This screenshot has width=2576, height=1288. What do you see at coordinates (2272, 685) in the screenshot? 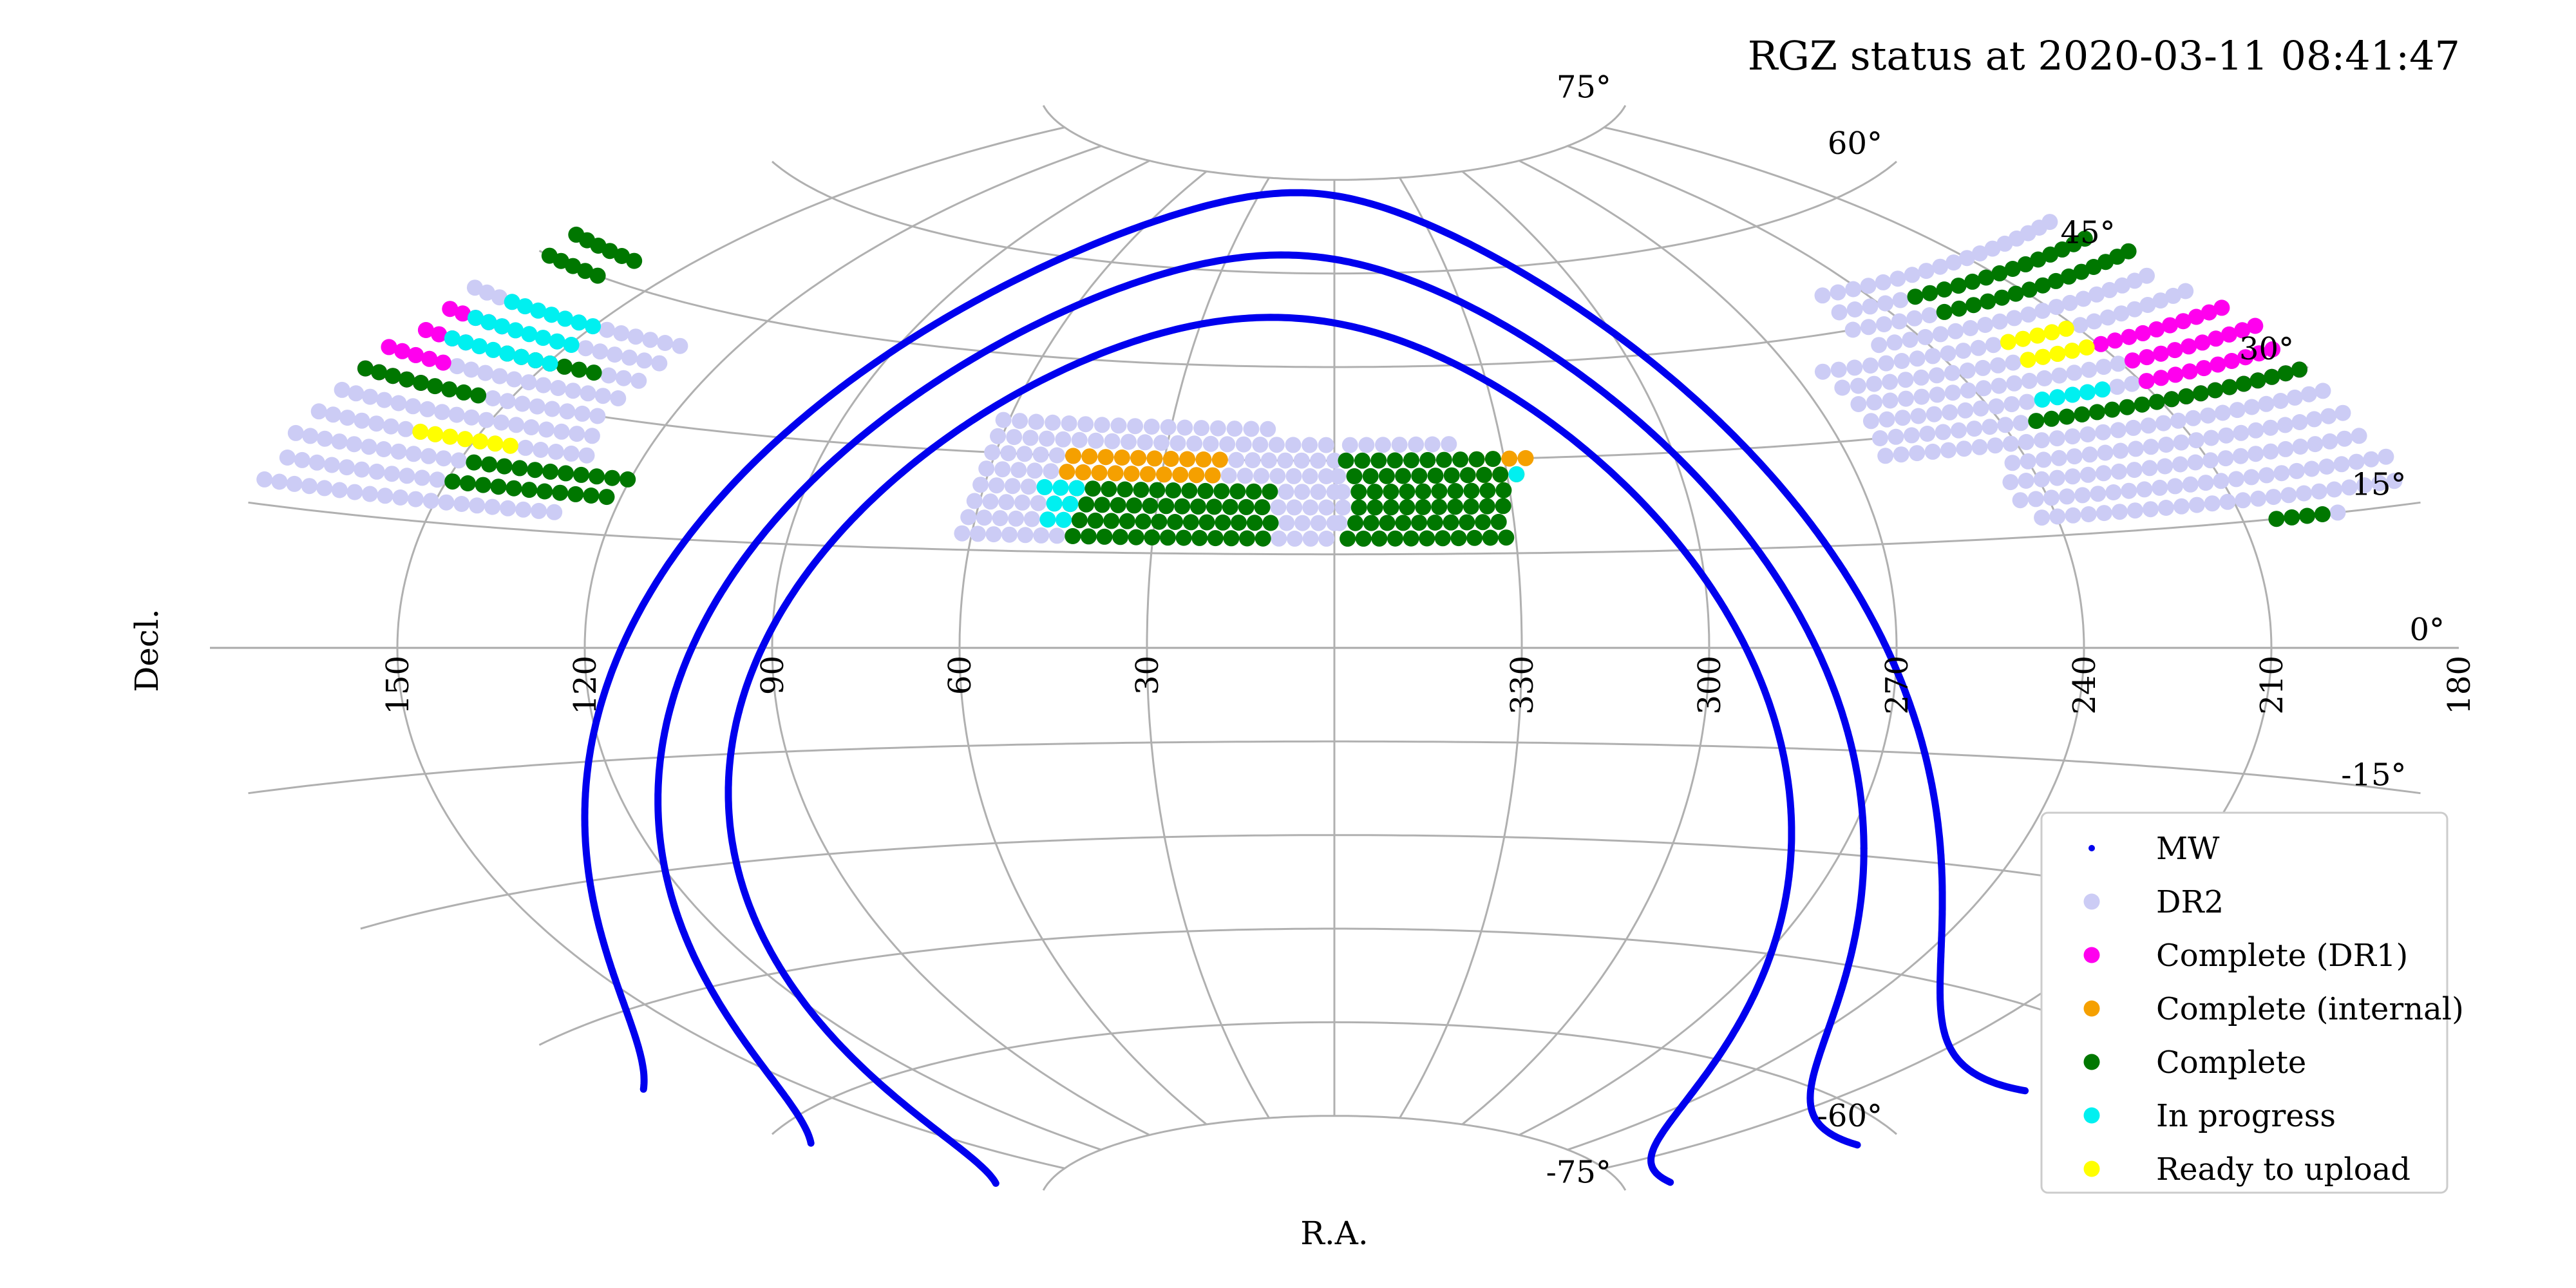
I see `ra-tick-label: 210` at bounding box center [2272, 685].